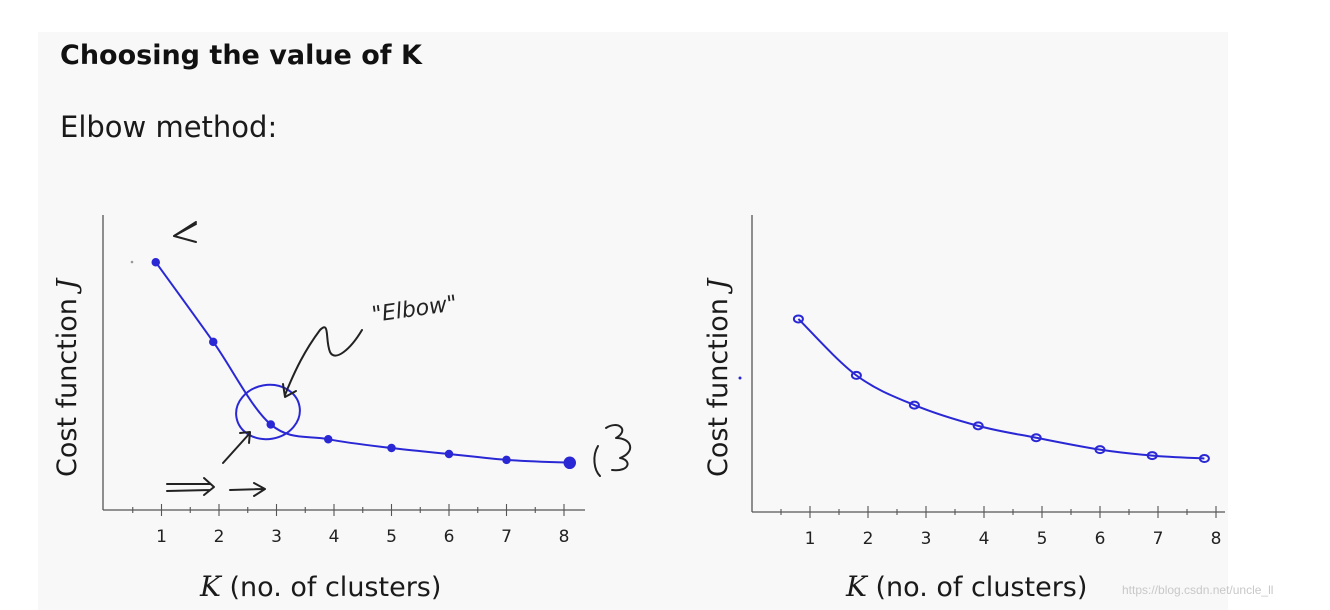  Describe the element at coordinates (1100, 539) in the screenshot. I see `chart2-x-tick-label: 6` at that location.